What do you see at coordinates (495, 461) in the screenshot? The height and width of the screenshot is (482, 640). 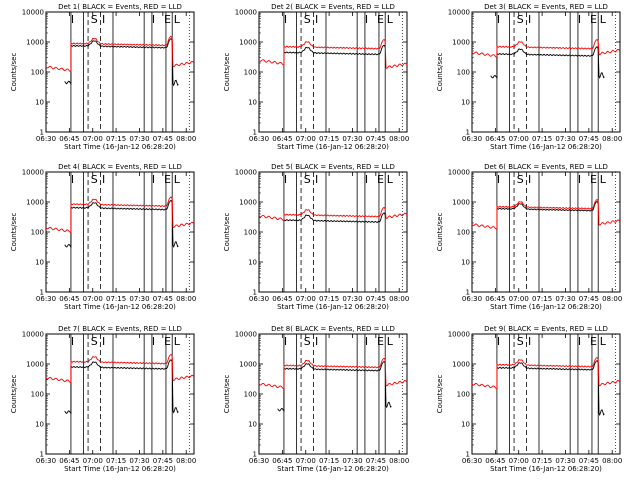 I see `x-tick-label: 06:45` at bounding box center [495, 461].